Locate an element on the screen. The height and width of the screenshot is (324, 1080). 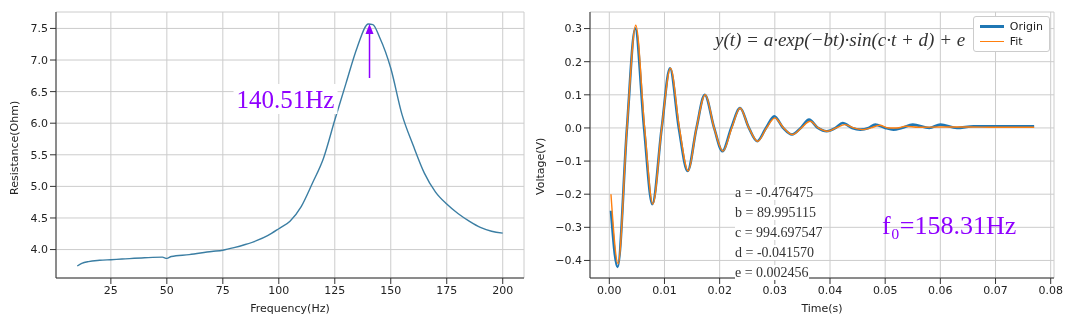
x-tick-label: 100 is located at coordinates (279, 290).